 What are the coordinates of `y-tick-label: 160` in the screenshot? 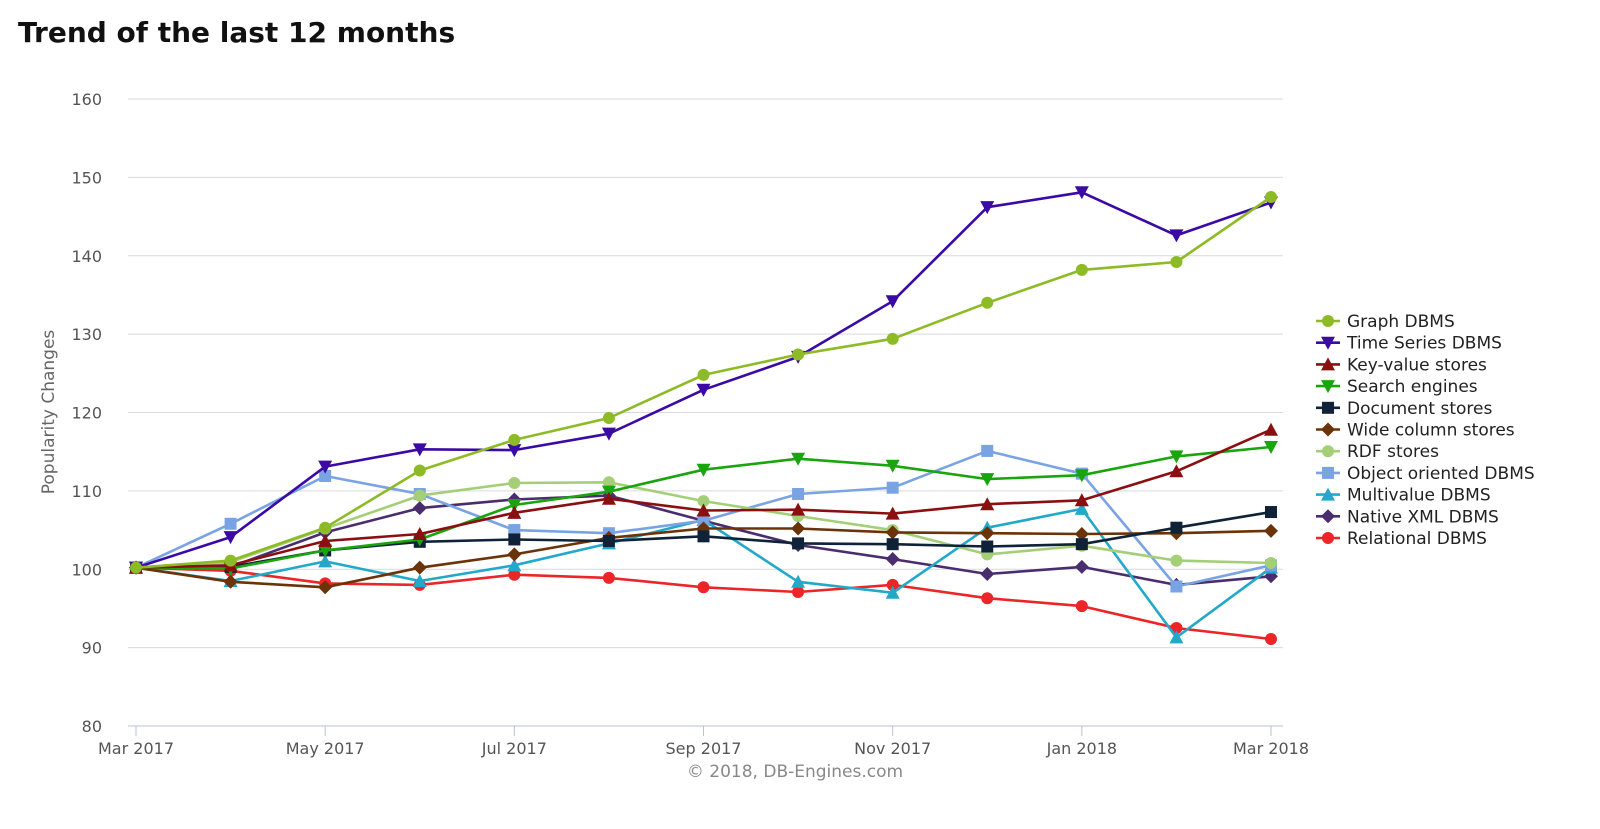 It's located at (86, 99).